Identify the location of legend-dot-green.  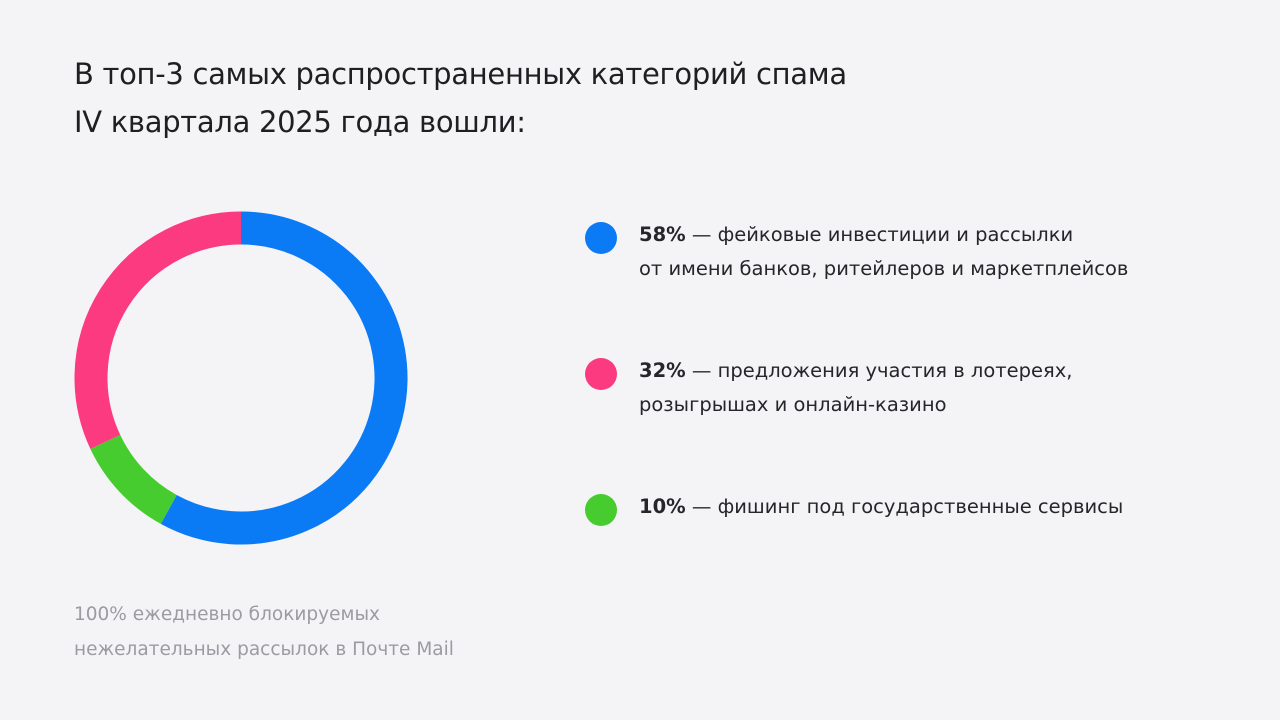
(601, 510).